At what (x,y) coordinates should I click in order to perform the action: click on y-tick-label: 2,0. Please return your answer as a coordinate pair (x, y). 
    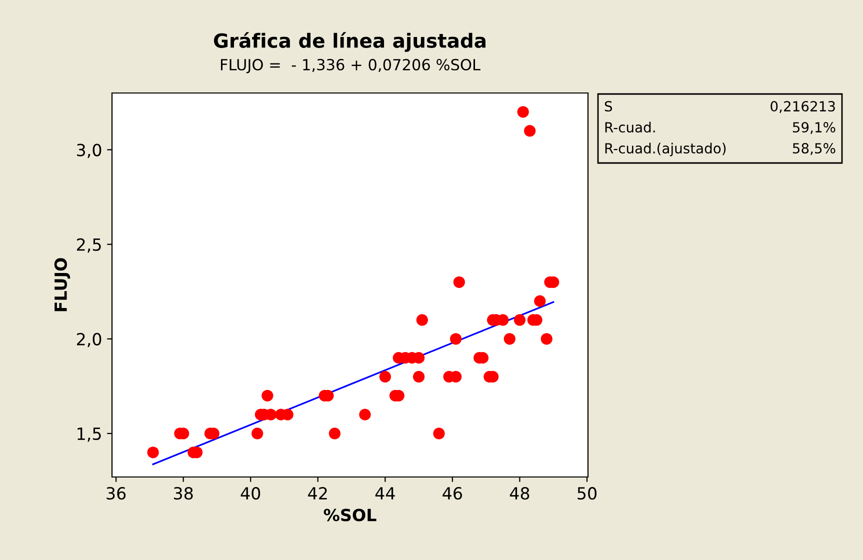
    Looking at the image, I should click on (89, 340).